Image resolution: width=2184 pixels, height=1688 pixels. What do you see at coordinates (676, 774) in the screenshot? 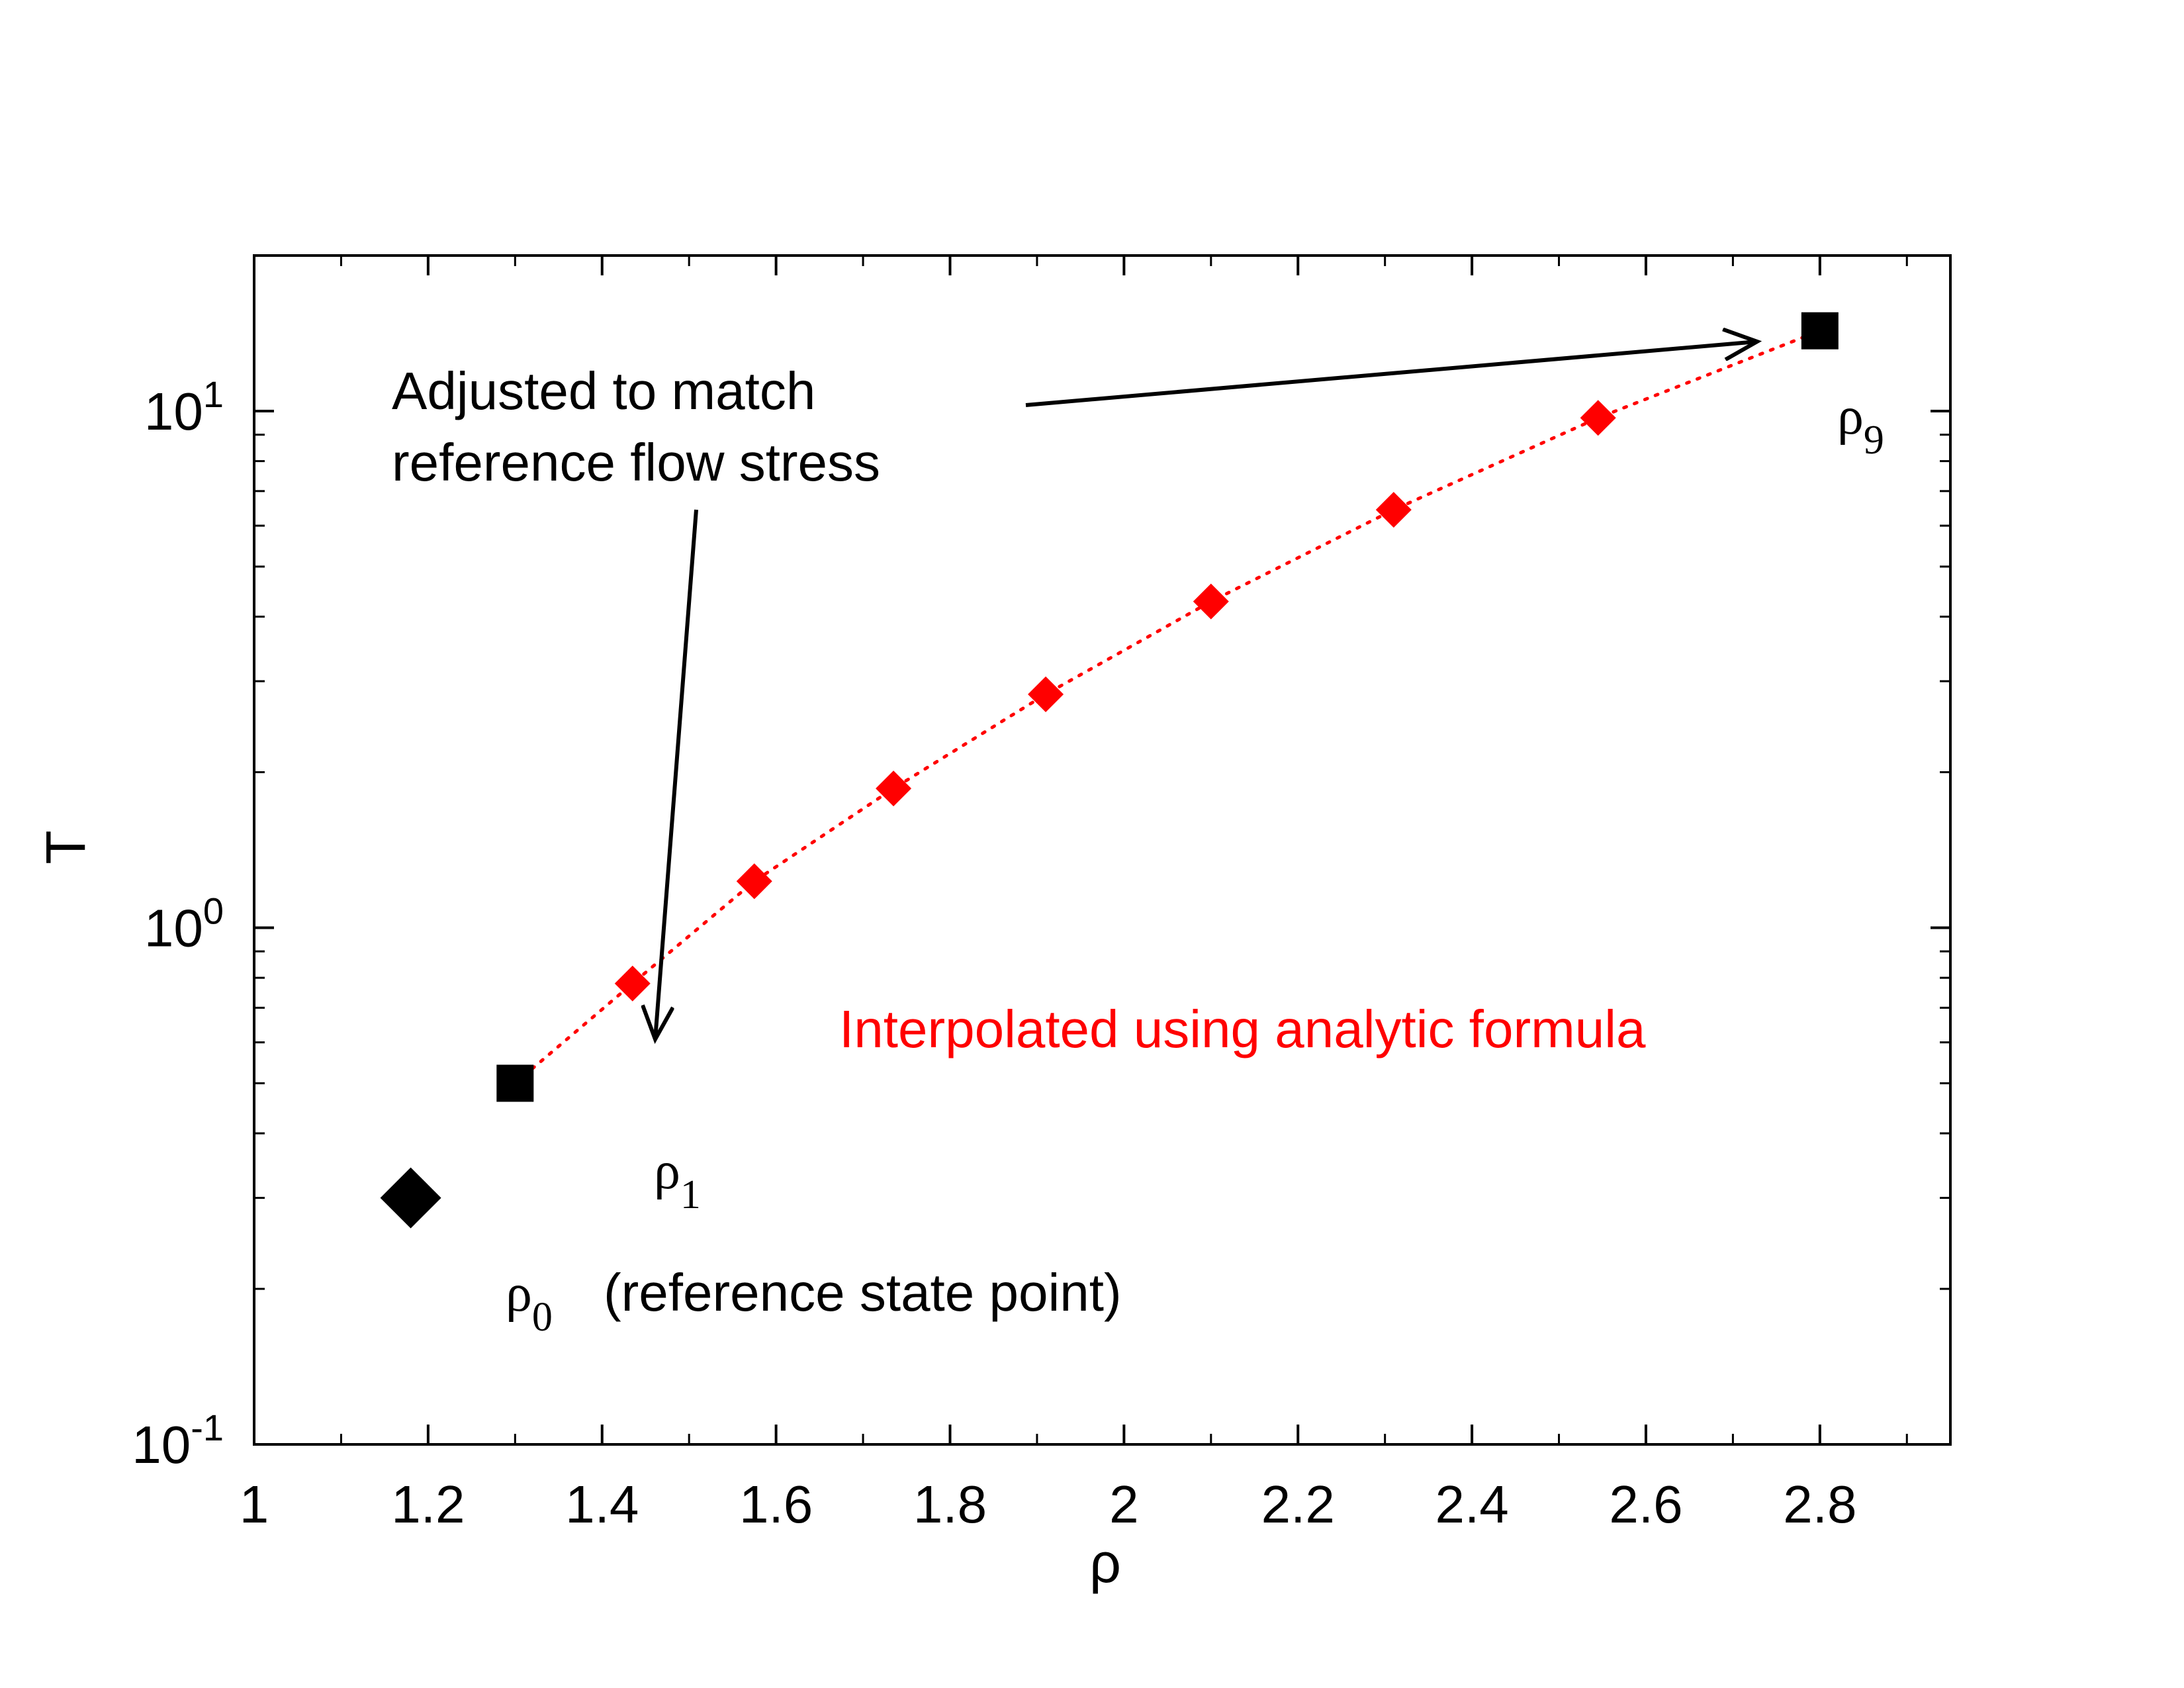
I see `arrow-to-rho1` at bounding box center [676, 774].